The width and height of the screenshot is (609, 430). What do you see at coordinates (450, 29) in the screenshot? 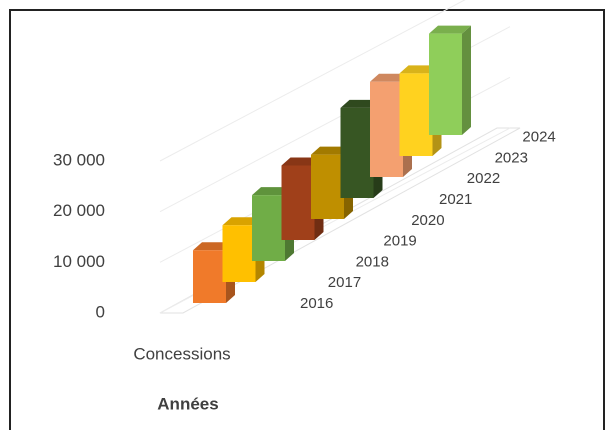
I see `bar-top` at bounding box center [450, 29].